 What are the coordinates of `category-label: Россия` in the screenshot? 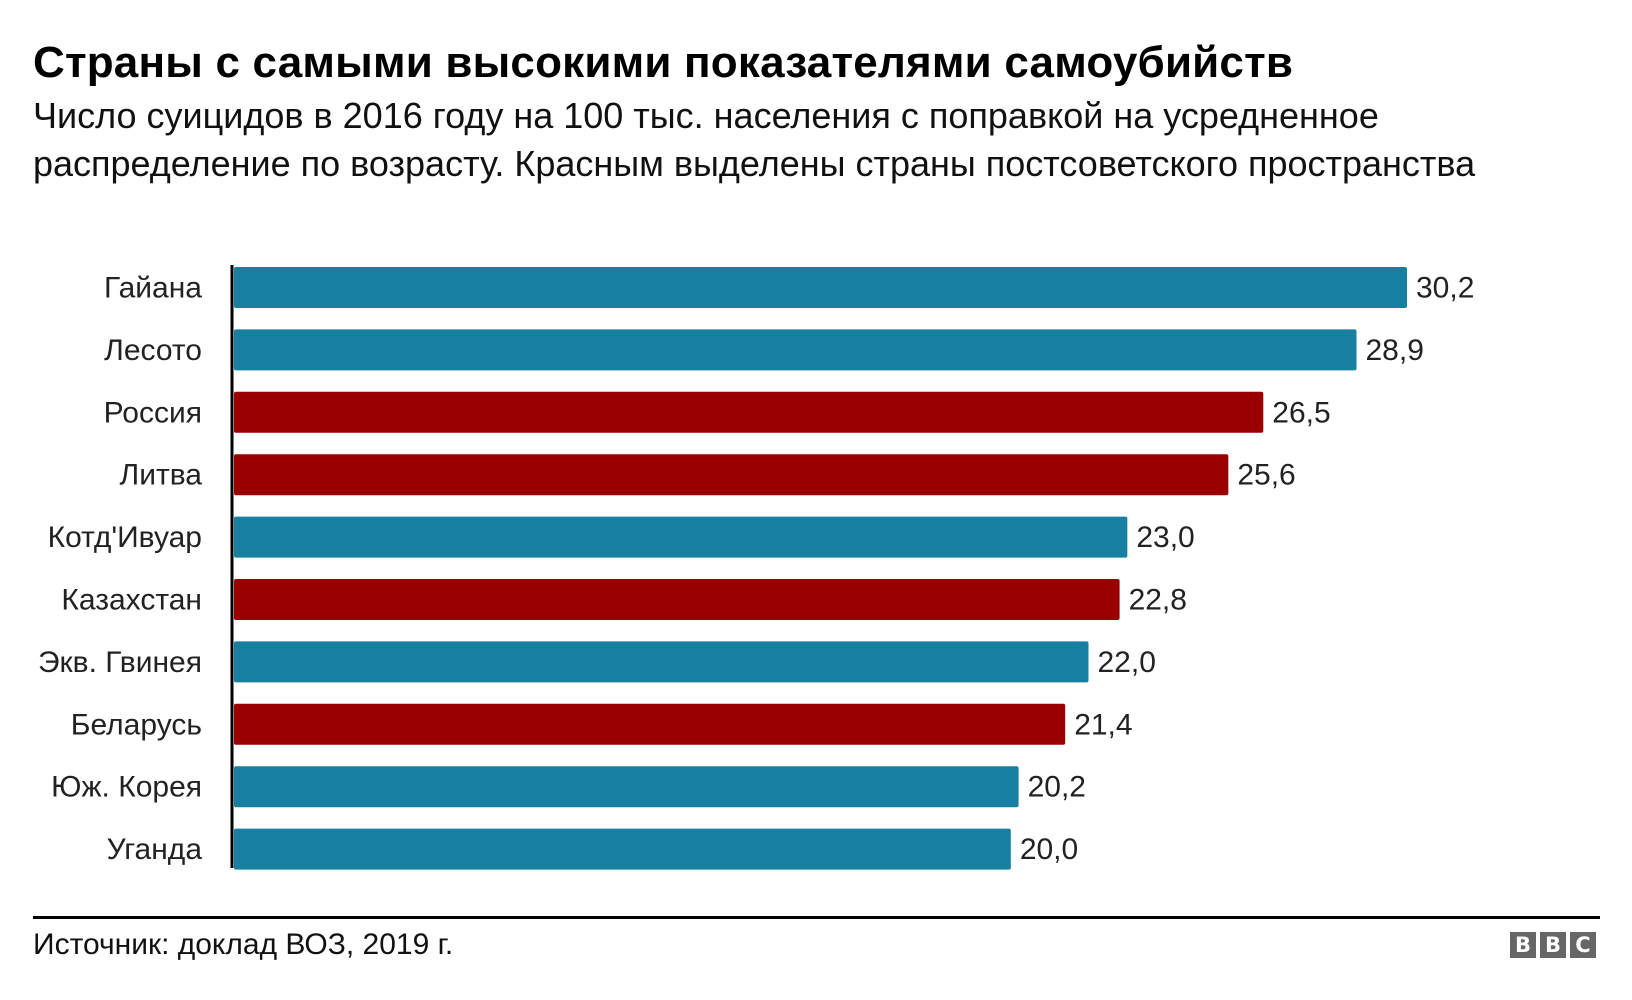 It's located at (153, 412).